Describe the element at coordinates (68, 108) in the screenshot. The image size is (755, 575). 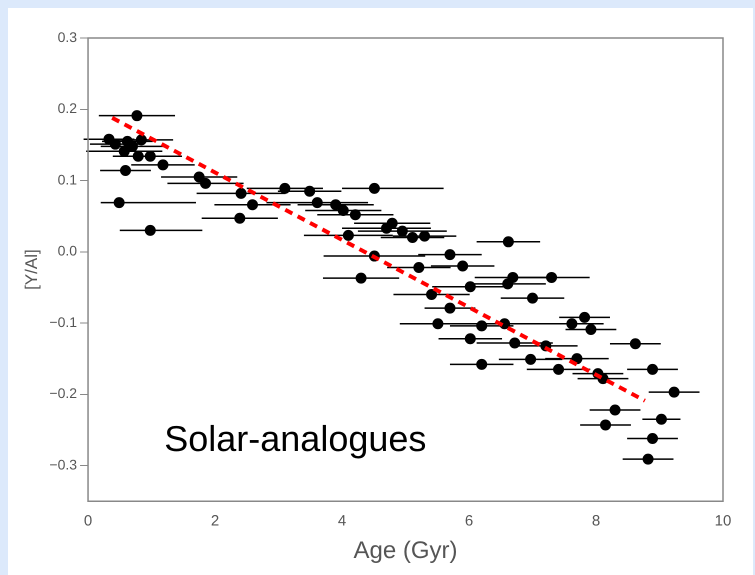
I see `y-tick-label: 0.2` at that location.